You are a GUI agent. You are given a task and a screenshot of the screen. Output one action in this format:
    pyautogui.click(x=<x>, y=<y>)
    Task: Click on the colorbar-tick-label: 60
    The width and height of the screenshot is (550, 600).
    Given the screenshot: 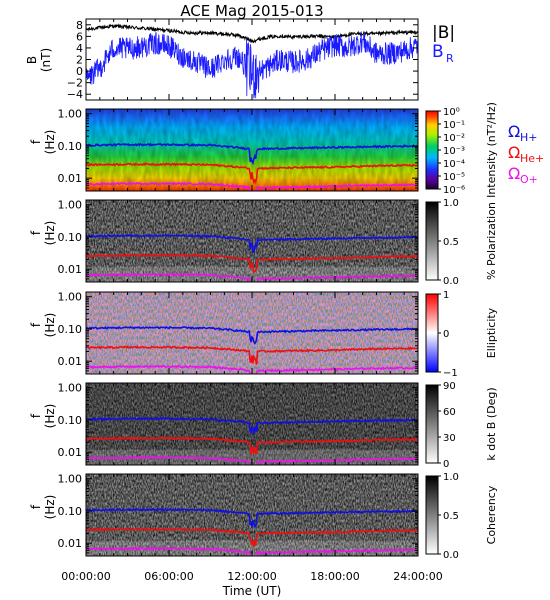 What is the action you would take?
    pyautogui.click(x=449, y=412)
    